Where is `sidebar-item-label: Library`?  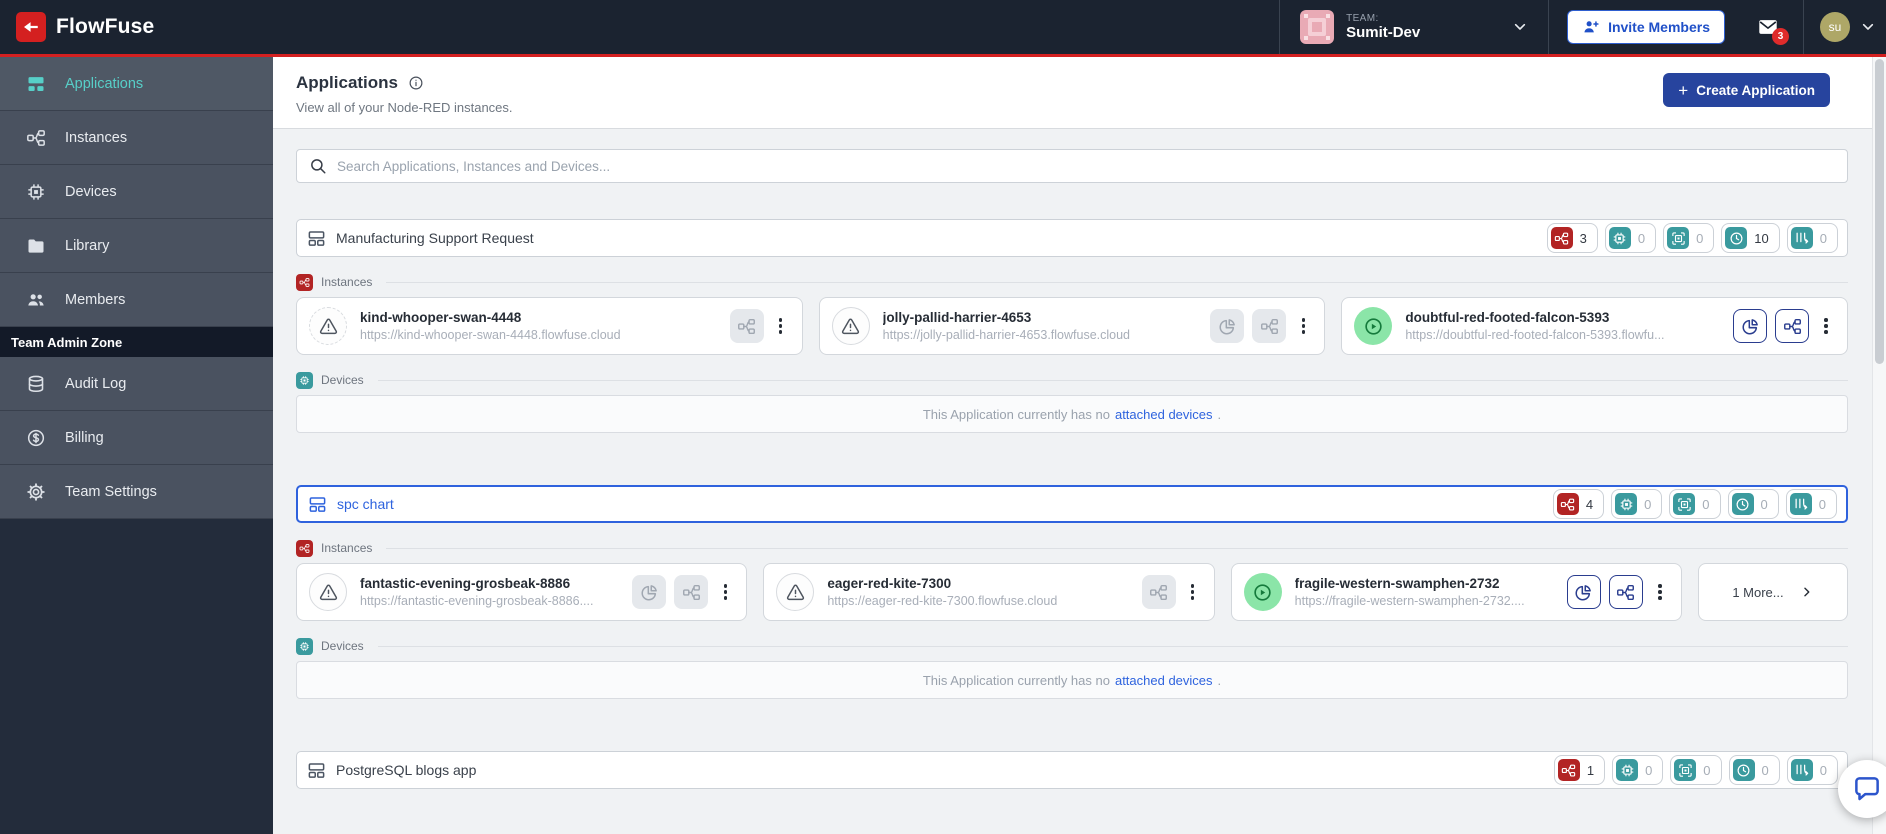 sidebar-item-label: Library is located at coordinates (87, 245).